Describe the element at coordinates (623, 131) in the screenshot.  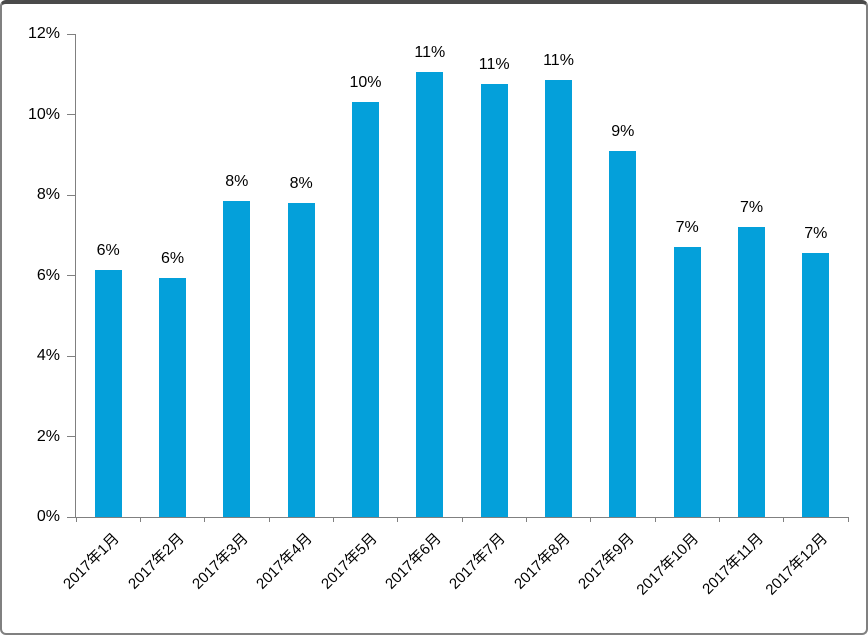
I see `bar-value-label: 9%` at that location.